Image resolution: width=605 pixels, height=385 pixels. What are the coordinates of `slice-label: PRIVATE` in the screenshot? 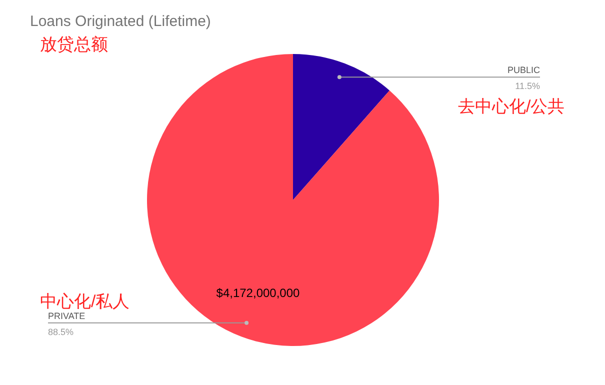 It's located at (67, 315).